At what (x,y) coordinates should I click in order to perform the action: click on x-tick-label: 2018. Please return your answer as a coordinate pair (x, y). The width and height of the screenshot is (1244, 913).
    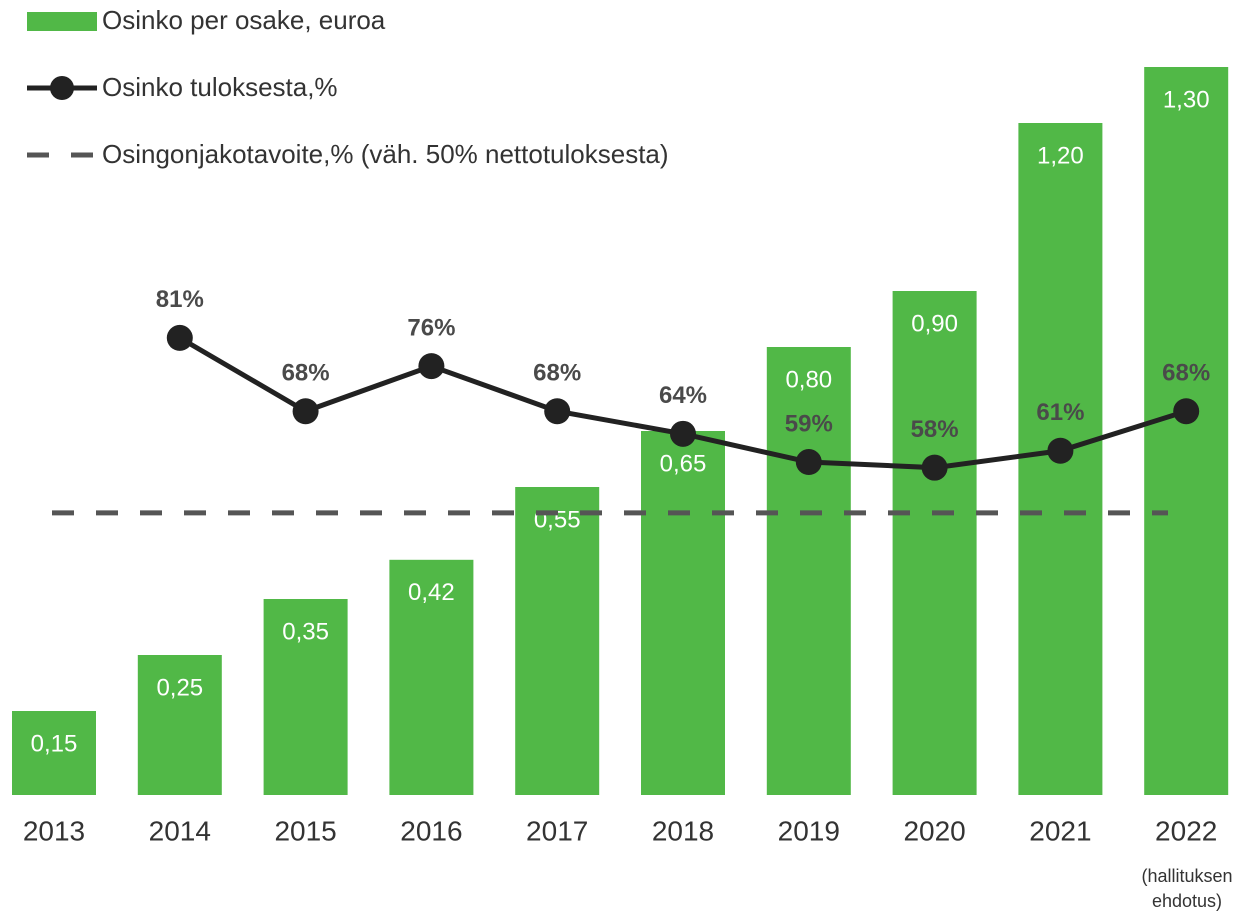
    Looking at the image, I should click on (683, 830).